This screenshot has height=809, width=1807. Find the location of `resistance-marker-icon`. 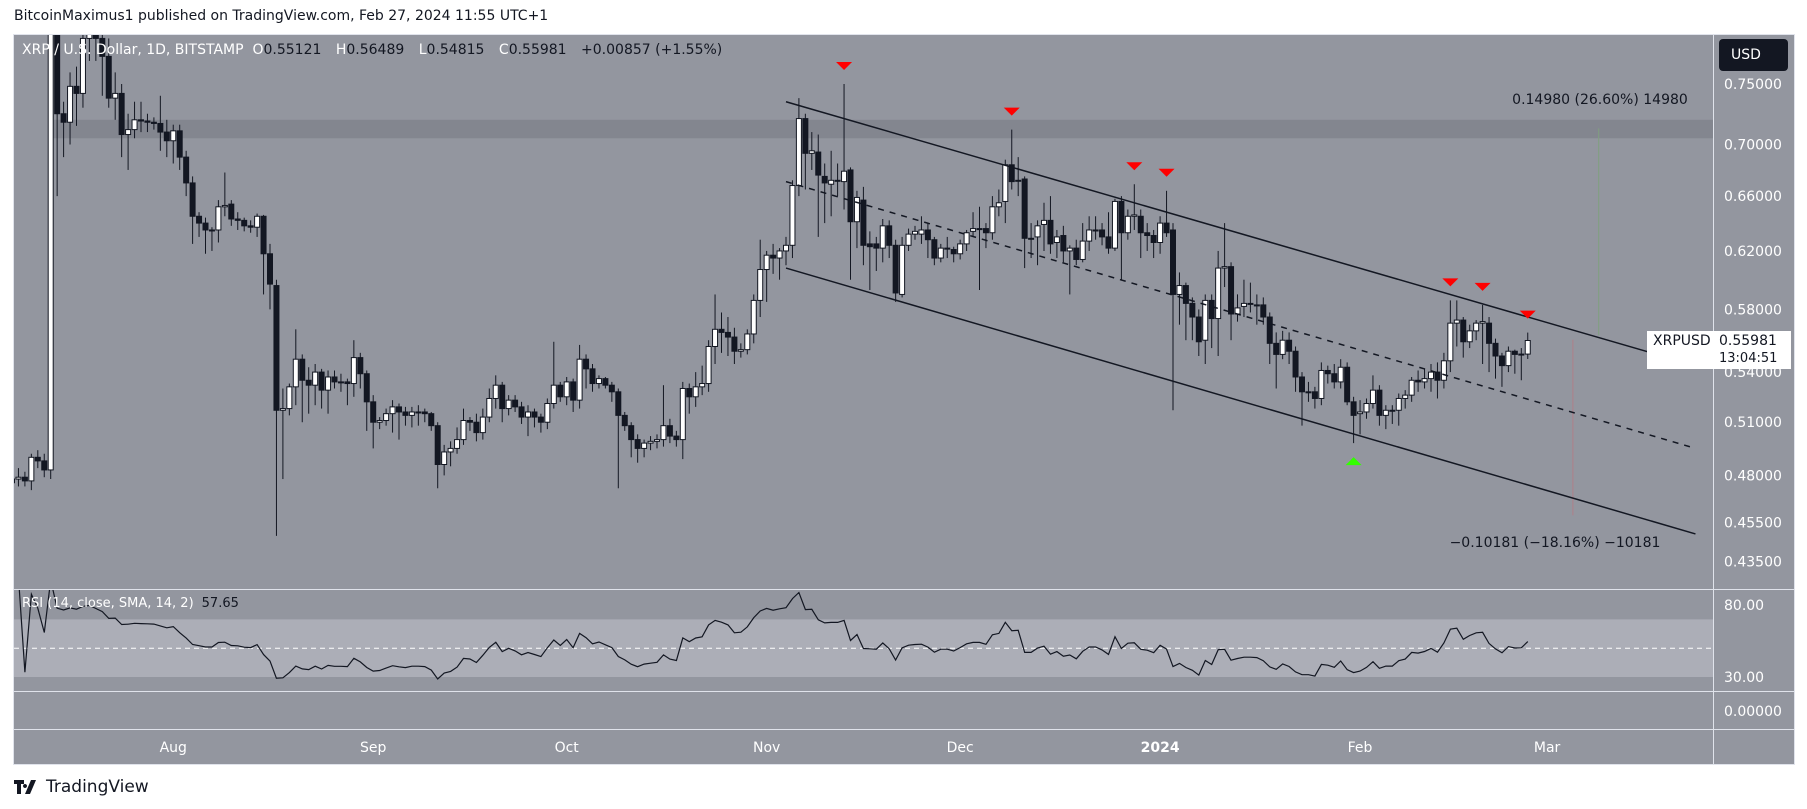

resistance-marker-icon is located at coordinates (1450, 282).